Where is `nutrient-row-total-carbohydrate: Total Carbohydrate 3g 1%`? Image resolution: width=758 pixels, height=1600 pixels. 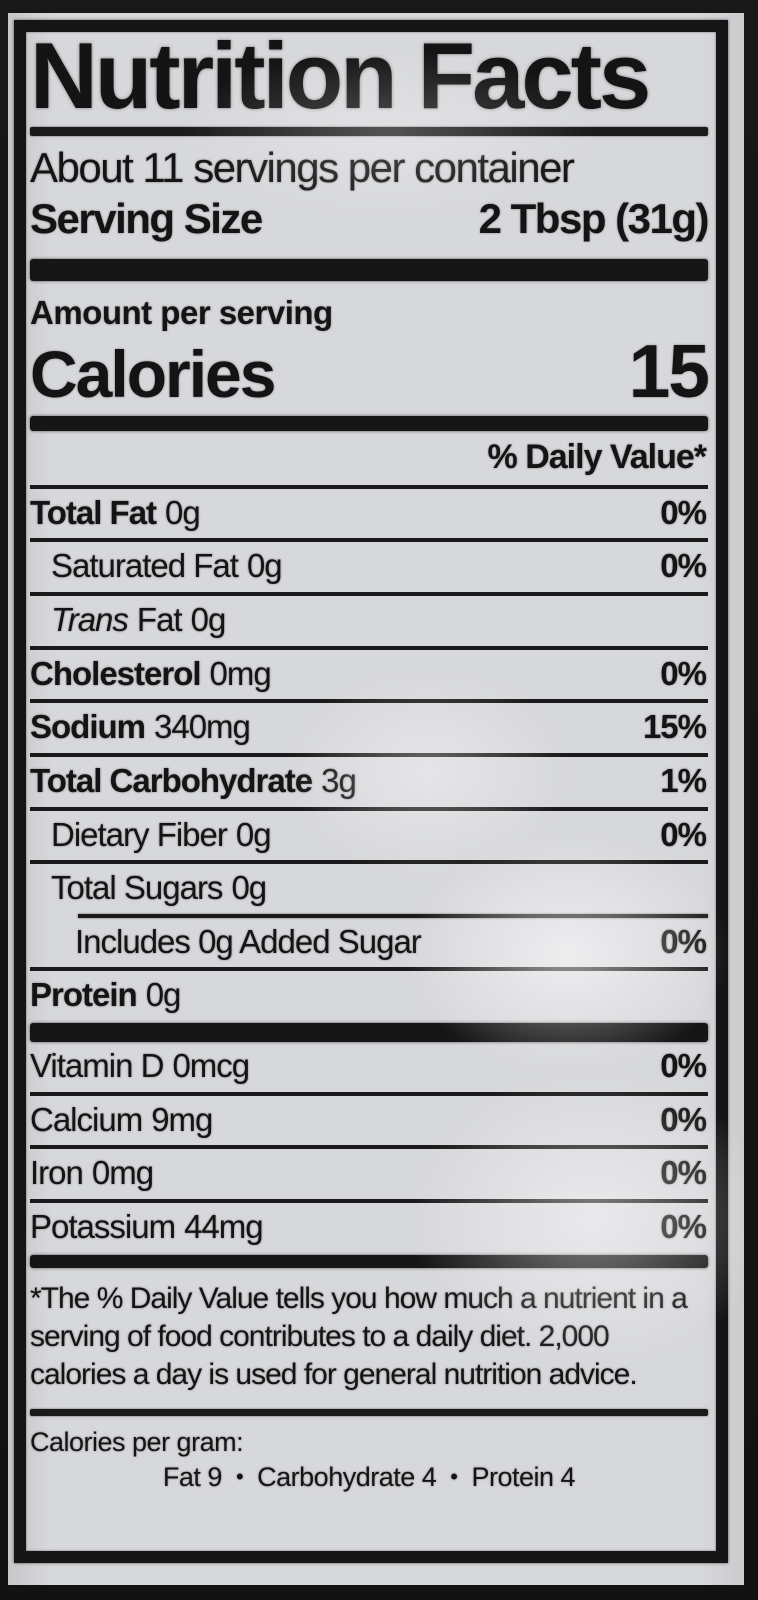
nutrient-row-total-carbohydrate: Total Carbohydrate 3g 1% is located at coordinates (369, 779).